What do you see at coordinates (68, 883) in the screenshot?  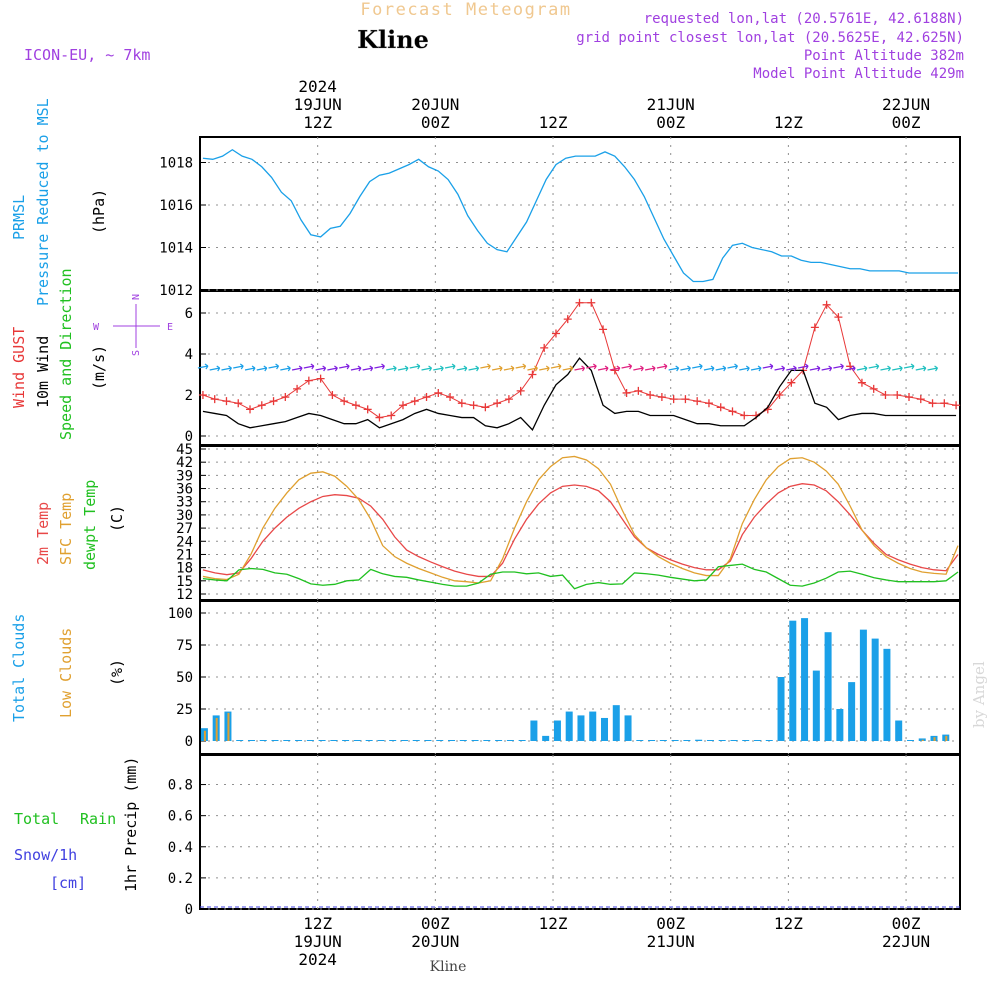 I see `snow-unit-label: [cm]` at bounding box center [68, 883].